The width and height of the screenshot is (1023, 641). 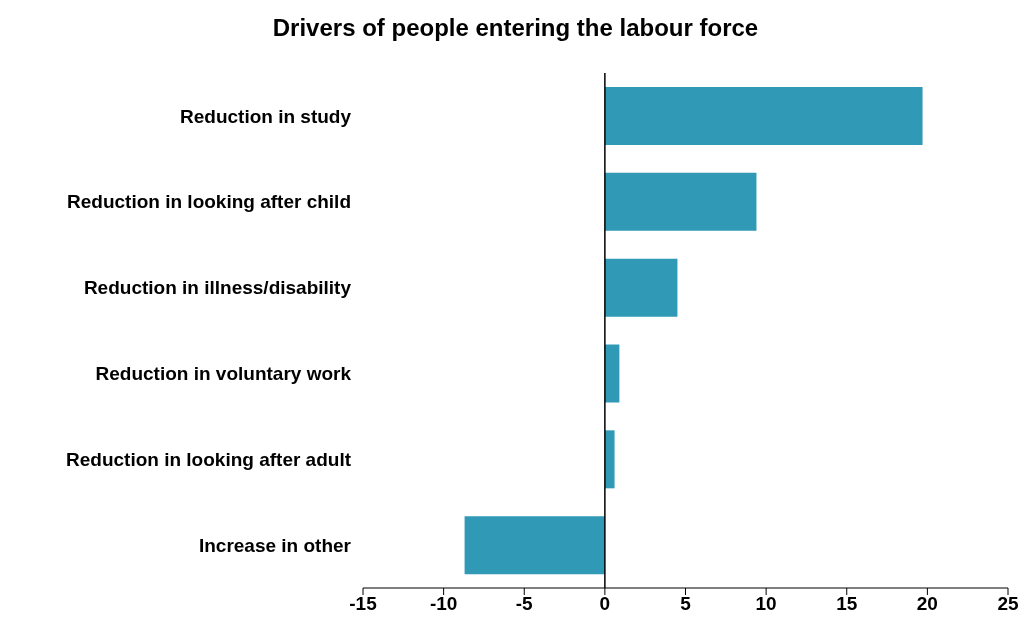 I want to click on y-tick-label: Reduction in illness/disability, so click(x=217, y=288).